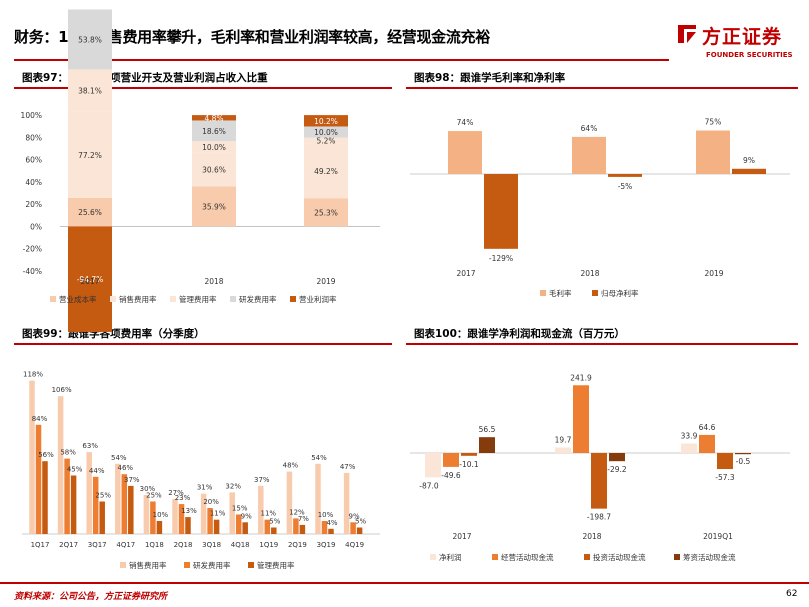 Image resolution: width=809 pixels, height=607 pixels. I want to click on fig100-x-tick: 2019Q1, so click(718, 536).